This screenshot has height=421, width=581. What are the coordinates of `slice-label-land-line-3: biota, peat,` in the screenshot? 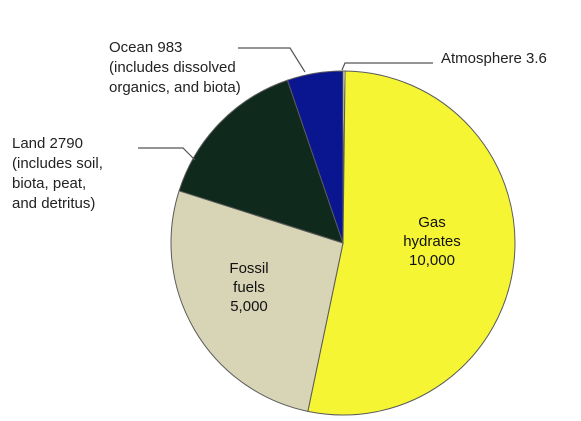 It's located at (49, 183).